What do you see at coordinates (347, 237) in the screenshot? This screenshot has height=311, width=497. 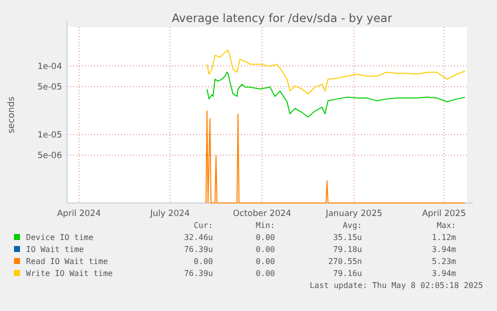 I see `text: 35.15u` at bounding box center [347, 237].